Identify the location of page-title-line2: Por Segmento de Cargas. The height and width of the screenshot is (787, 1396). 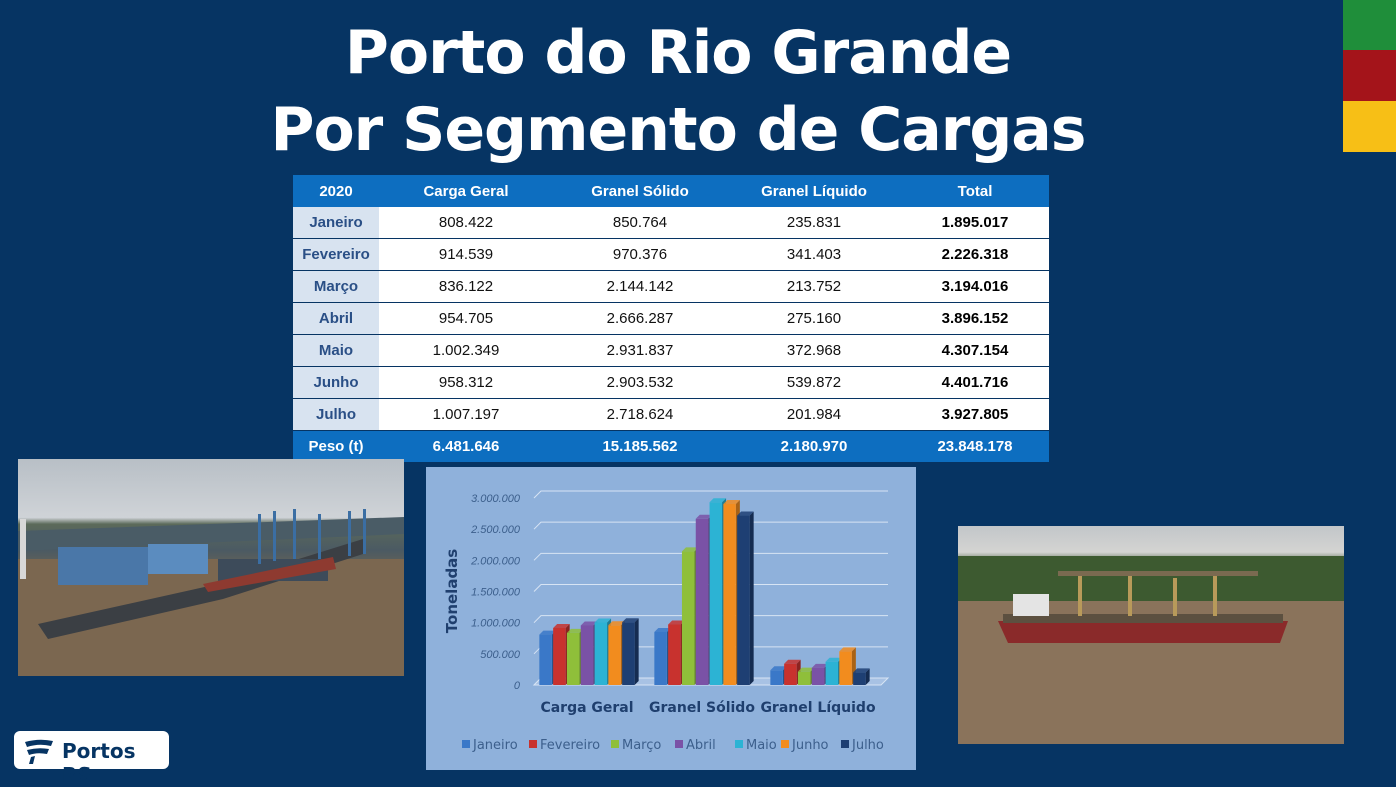
(678, 130).